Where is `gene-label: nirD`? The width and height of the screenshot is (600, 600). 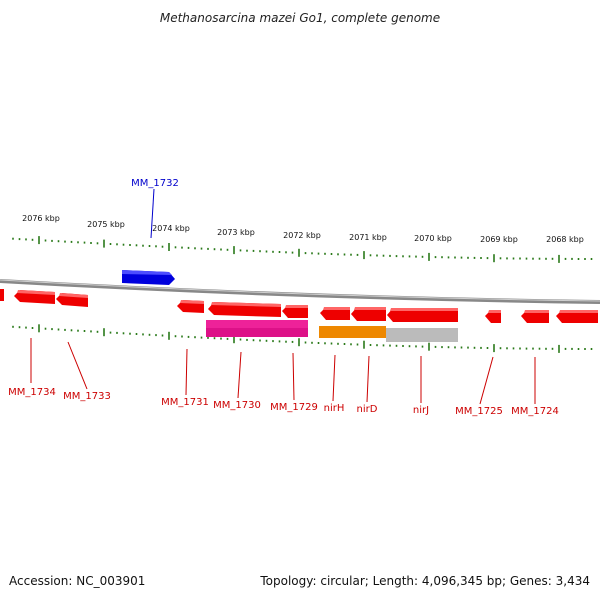 gene-label: nirD is located at coordinates (367, 409).